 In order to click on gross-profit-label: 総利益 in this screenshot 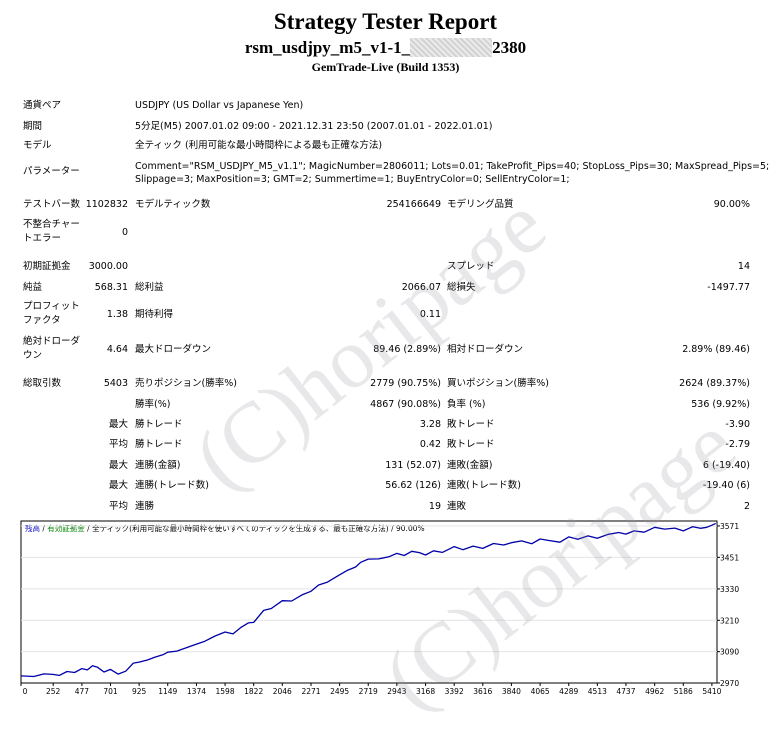, I will do `click(149, 287)`.